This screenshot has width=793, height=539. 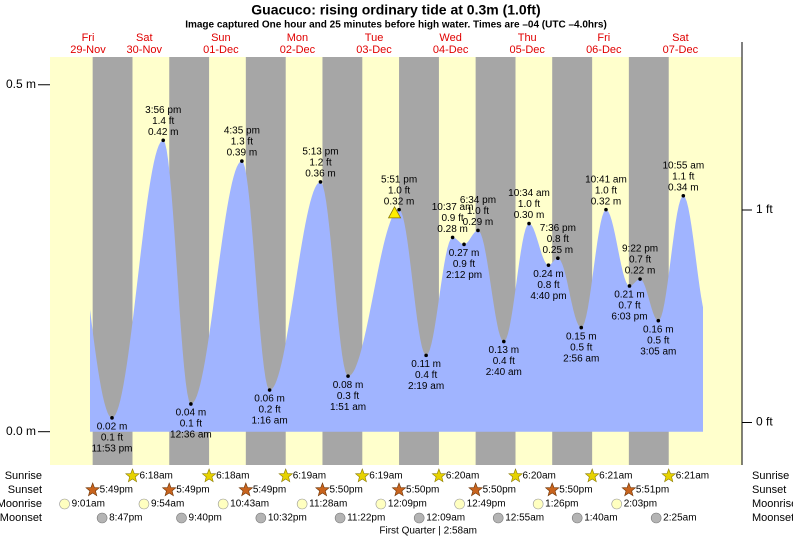 I want to click on moonset-time: 12:09am, so click(x=445, y=518).